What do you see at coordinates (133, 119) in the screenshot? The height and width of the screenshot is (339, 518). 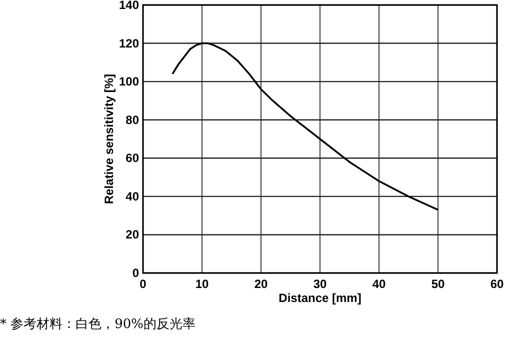 I see `y-tick-label: 80` at bounding box center [133, 119].